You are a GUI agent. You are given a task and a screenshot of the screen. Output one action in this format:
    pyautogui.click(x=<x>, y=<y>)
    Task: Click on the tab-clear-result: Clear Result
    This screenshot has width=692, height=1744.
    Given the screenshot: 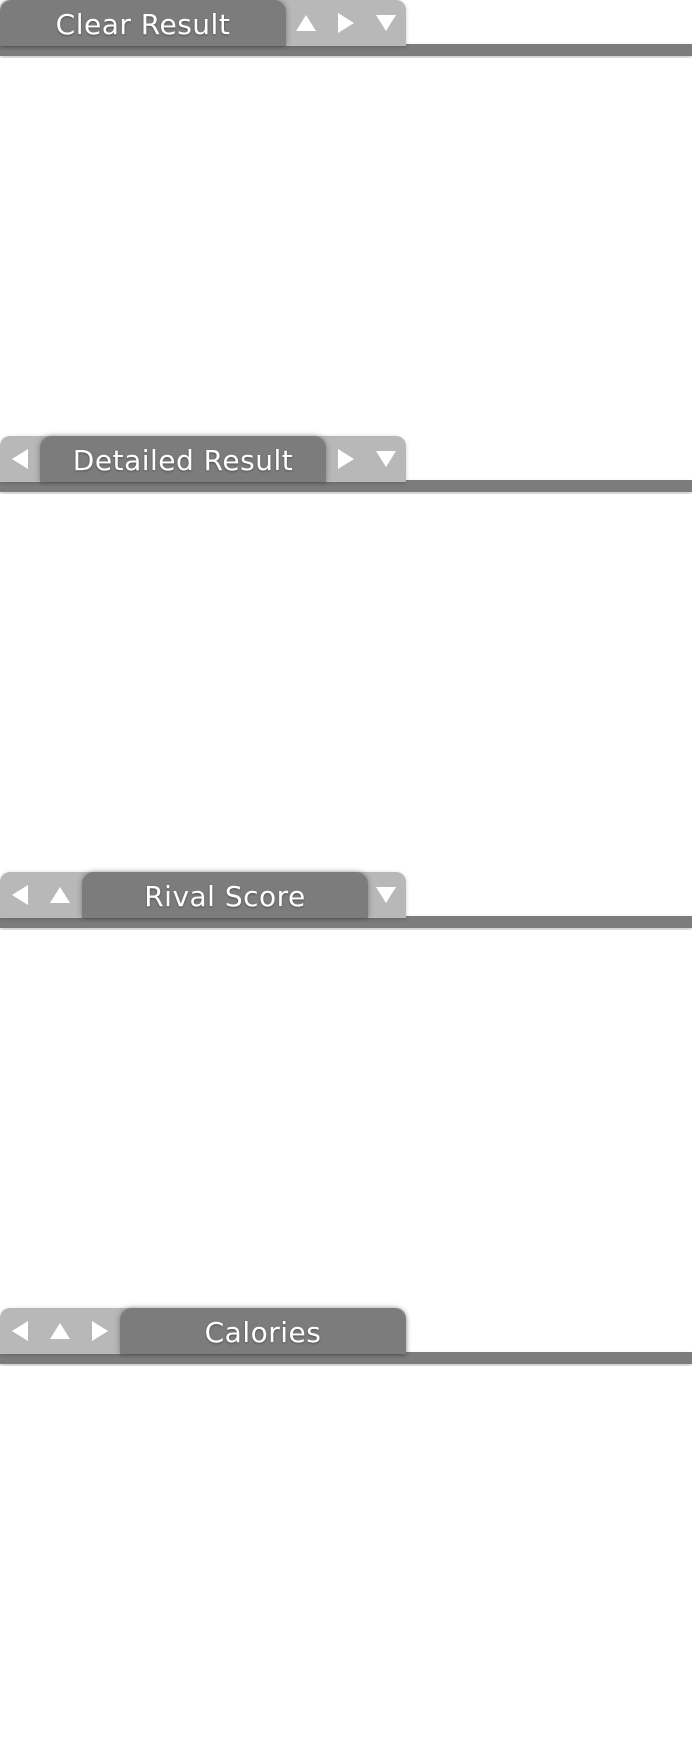 What is the action you would take?
    pyautogui.click(x=143, y=23)
    